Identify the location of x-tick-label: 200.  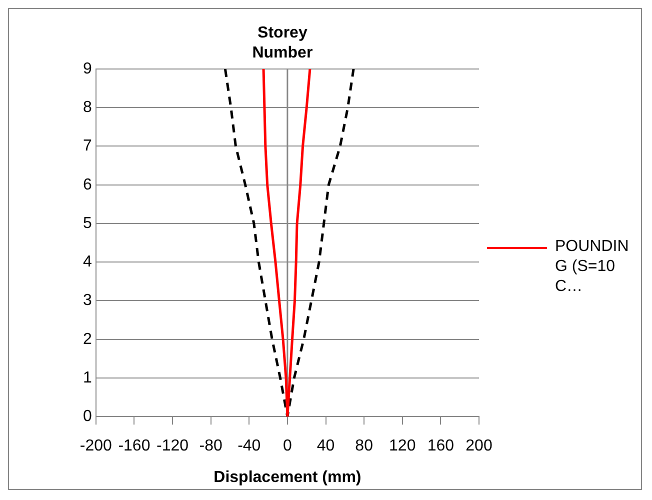
(479, 446).